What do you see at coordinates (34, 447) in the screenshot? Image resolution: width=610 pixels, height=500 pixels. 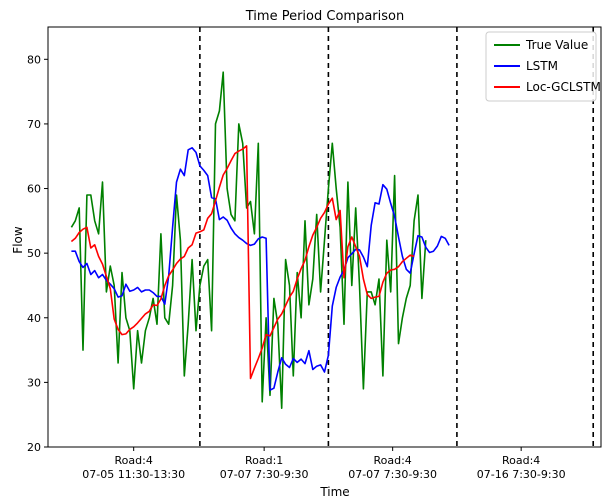 I see `y-tick-label: 20` at bounding box center [34, 447].